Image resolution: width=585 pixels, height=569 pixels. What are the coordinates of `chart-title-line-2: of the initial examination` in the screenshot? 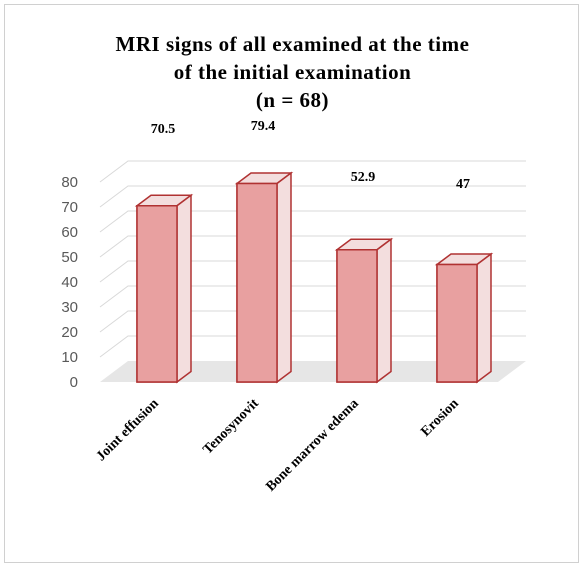 It's located at (292, 72).